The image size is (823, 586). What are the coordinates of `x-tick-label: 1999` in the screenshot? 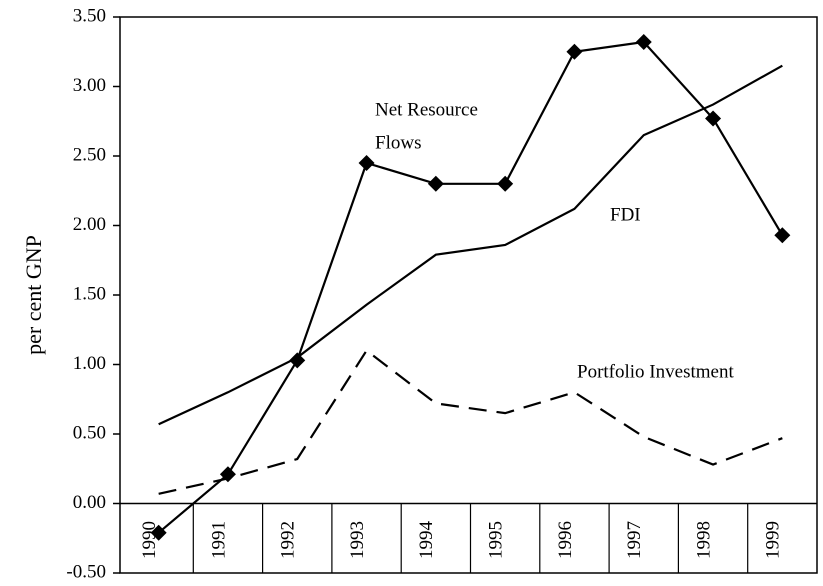 It's located at (773, 540).